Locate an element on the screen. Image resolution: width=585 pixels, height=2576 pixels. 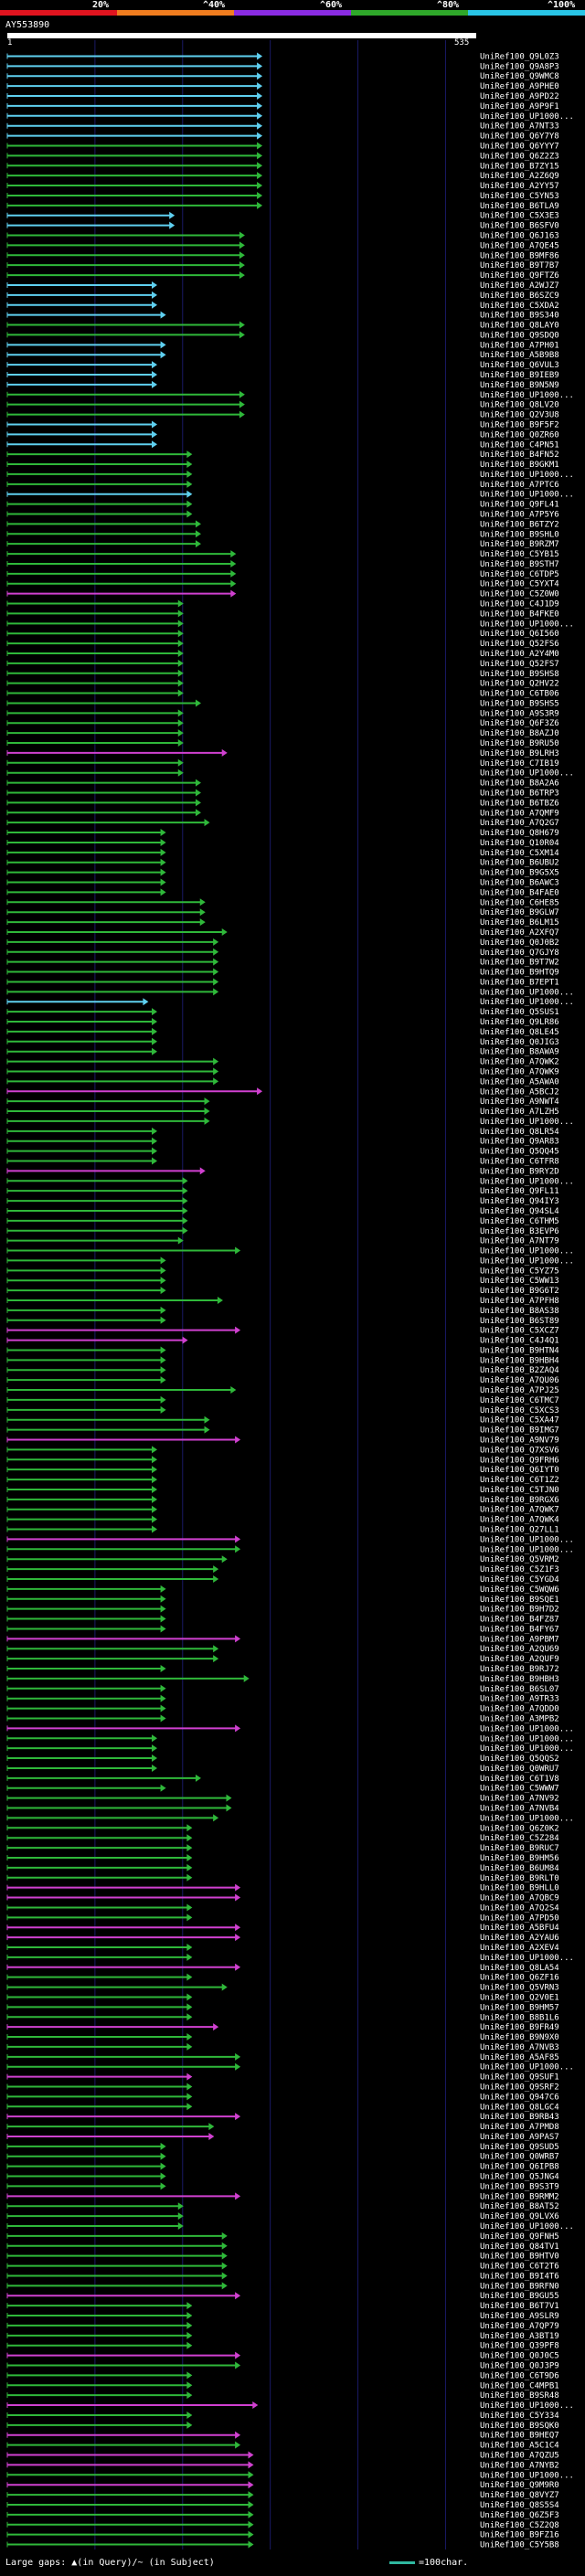
hit-label: UniRef100_C5Z1F3 is located at coordinates (519, 1569).